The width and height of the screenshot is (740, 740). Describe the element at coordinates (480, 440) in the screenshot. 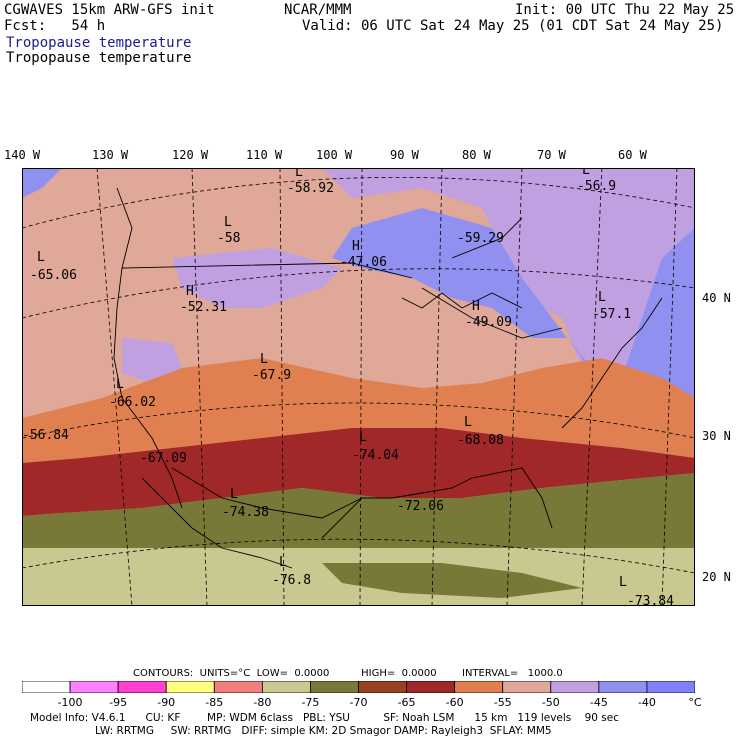

I see `extreme-value: -68.08` at that location.